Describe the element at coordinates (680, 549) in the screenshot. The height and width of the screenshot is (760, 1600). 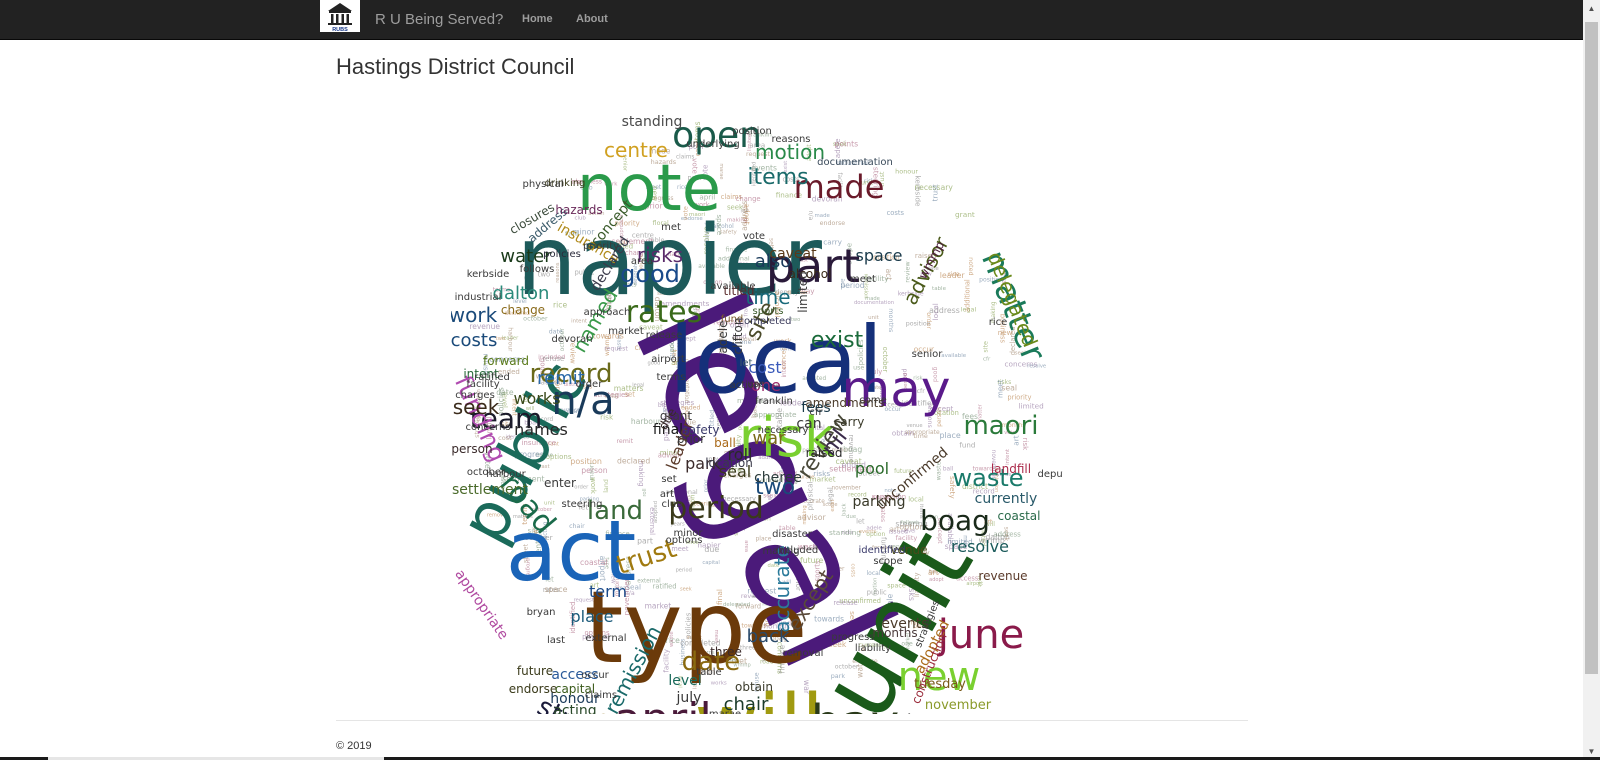
I see `wordcloud-filler-word: meet` at that location.